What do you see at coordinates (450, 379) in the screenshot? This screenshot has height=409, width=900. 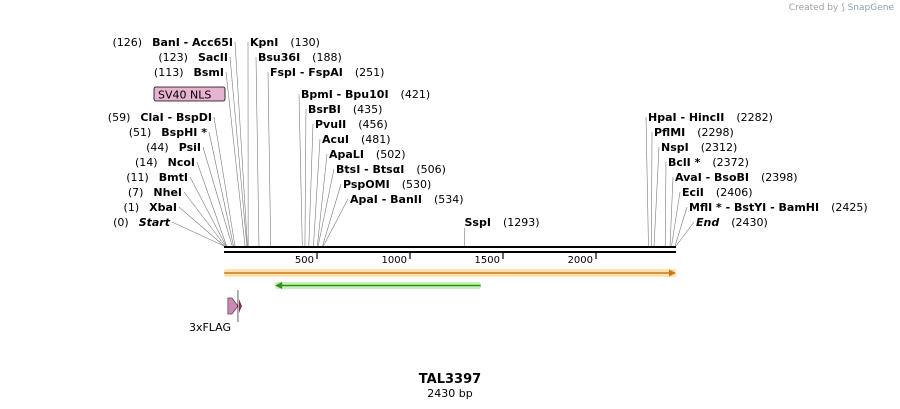 I see `map-title: TAL3397` at bounding box center [450, 379].